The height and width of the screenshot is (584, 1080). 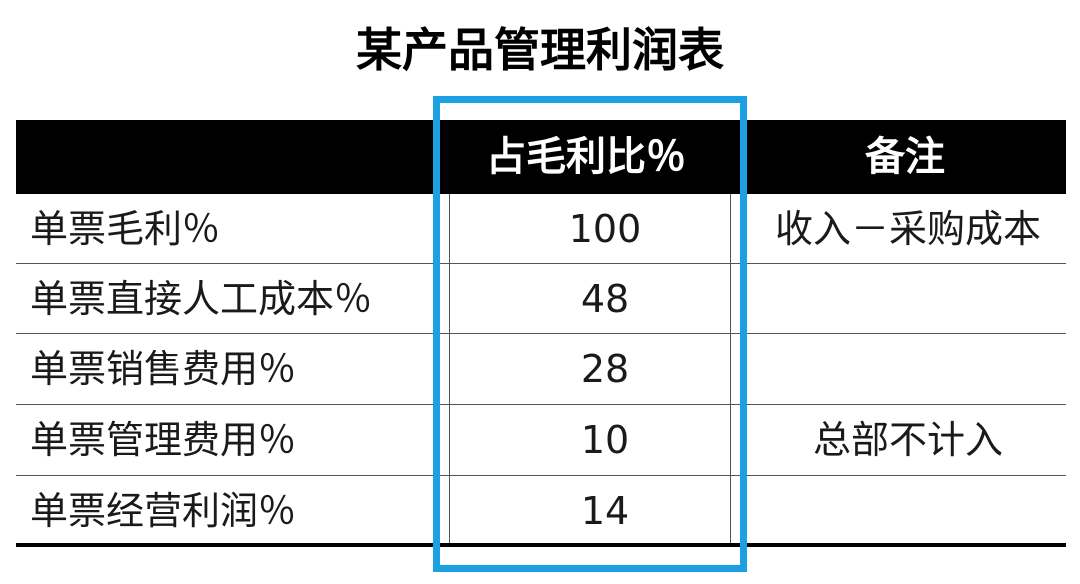 What do you see at coordinates (541, 369) in the screenshot?
I see `table-row: 单票销售费用％ 28` at bounding box center [541, 369].